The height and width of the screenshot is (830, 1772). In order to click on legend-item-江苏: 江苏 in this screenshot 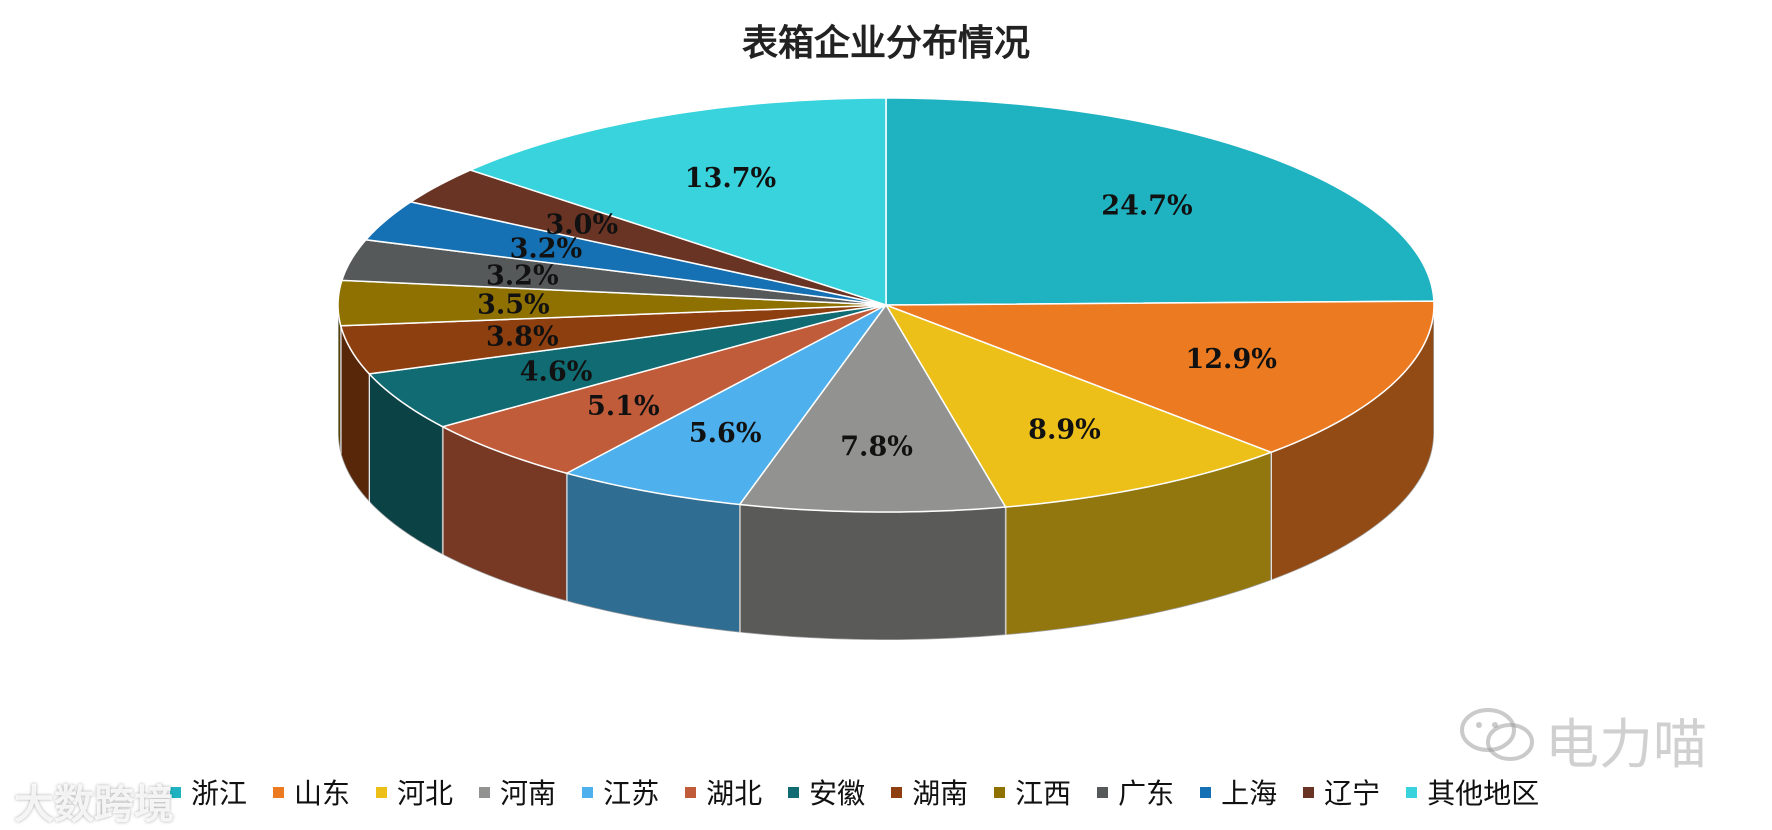, I will do `click(620, 792)`.